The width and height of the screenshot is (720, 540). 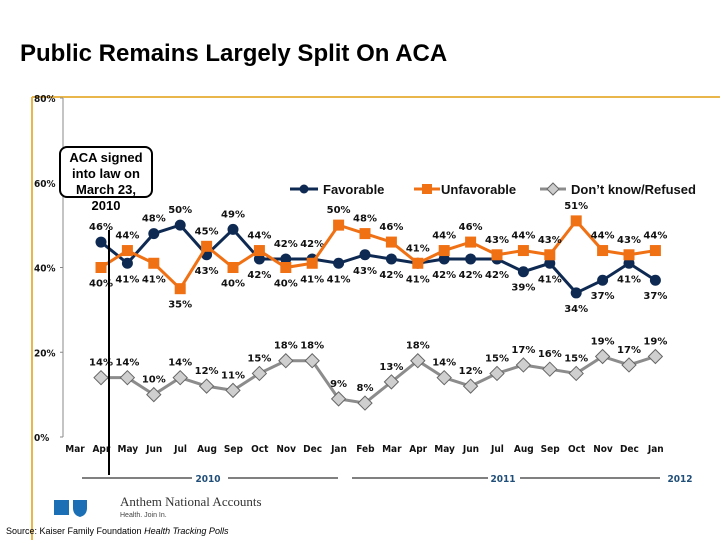 I want to click on data-label: 16%, so click(x=550, y=354).